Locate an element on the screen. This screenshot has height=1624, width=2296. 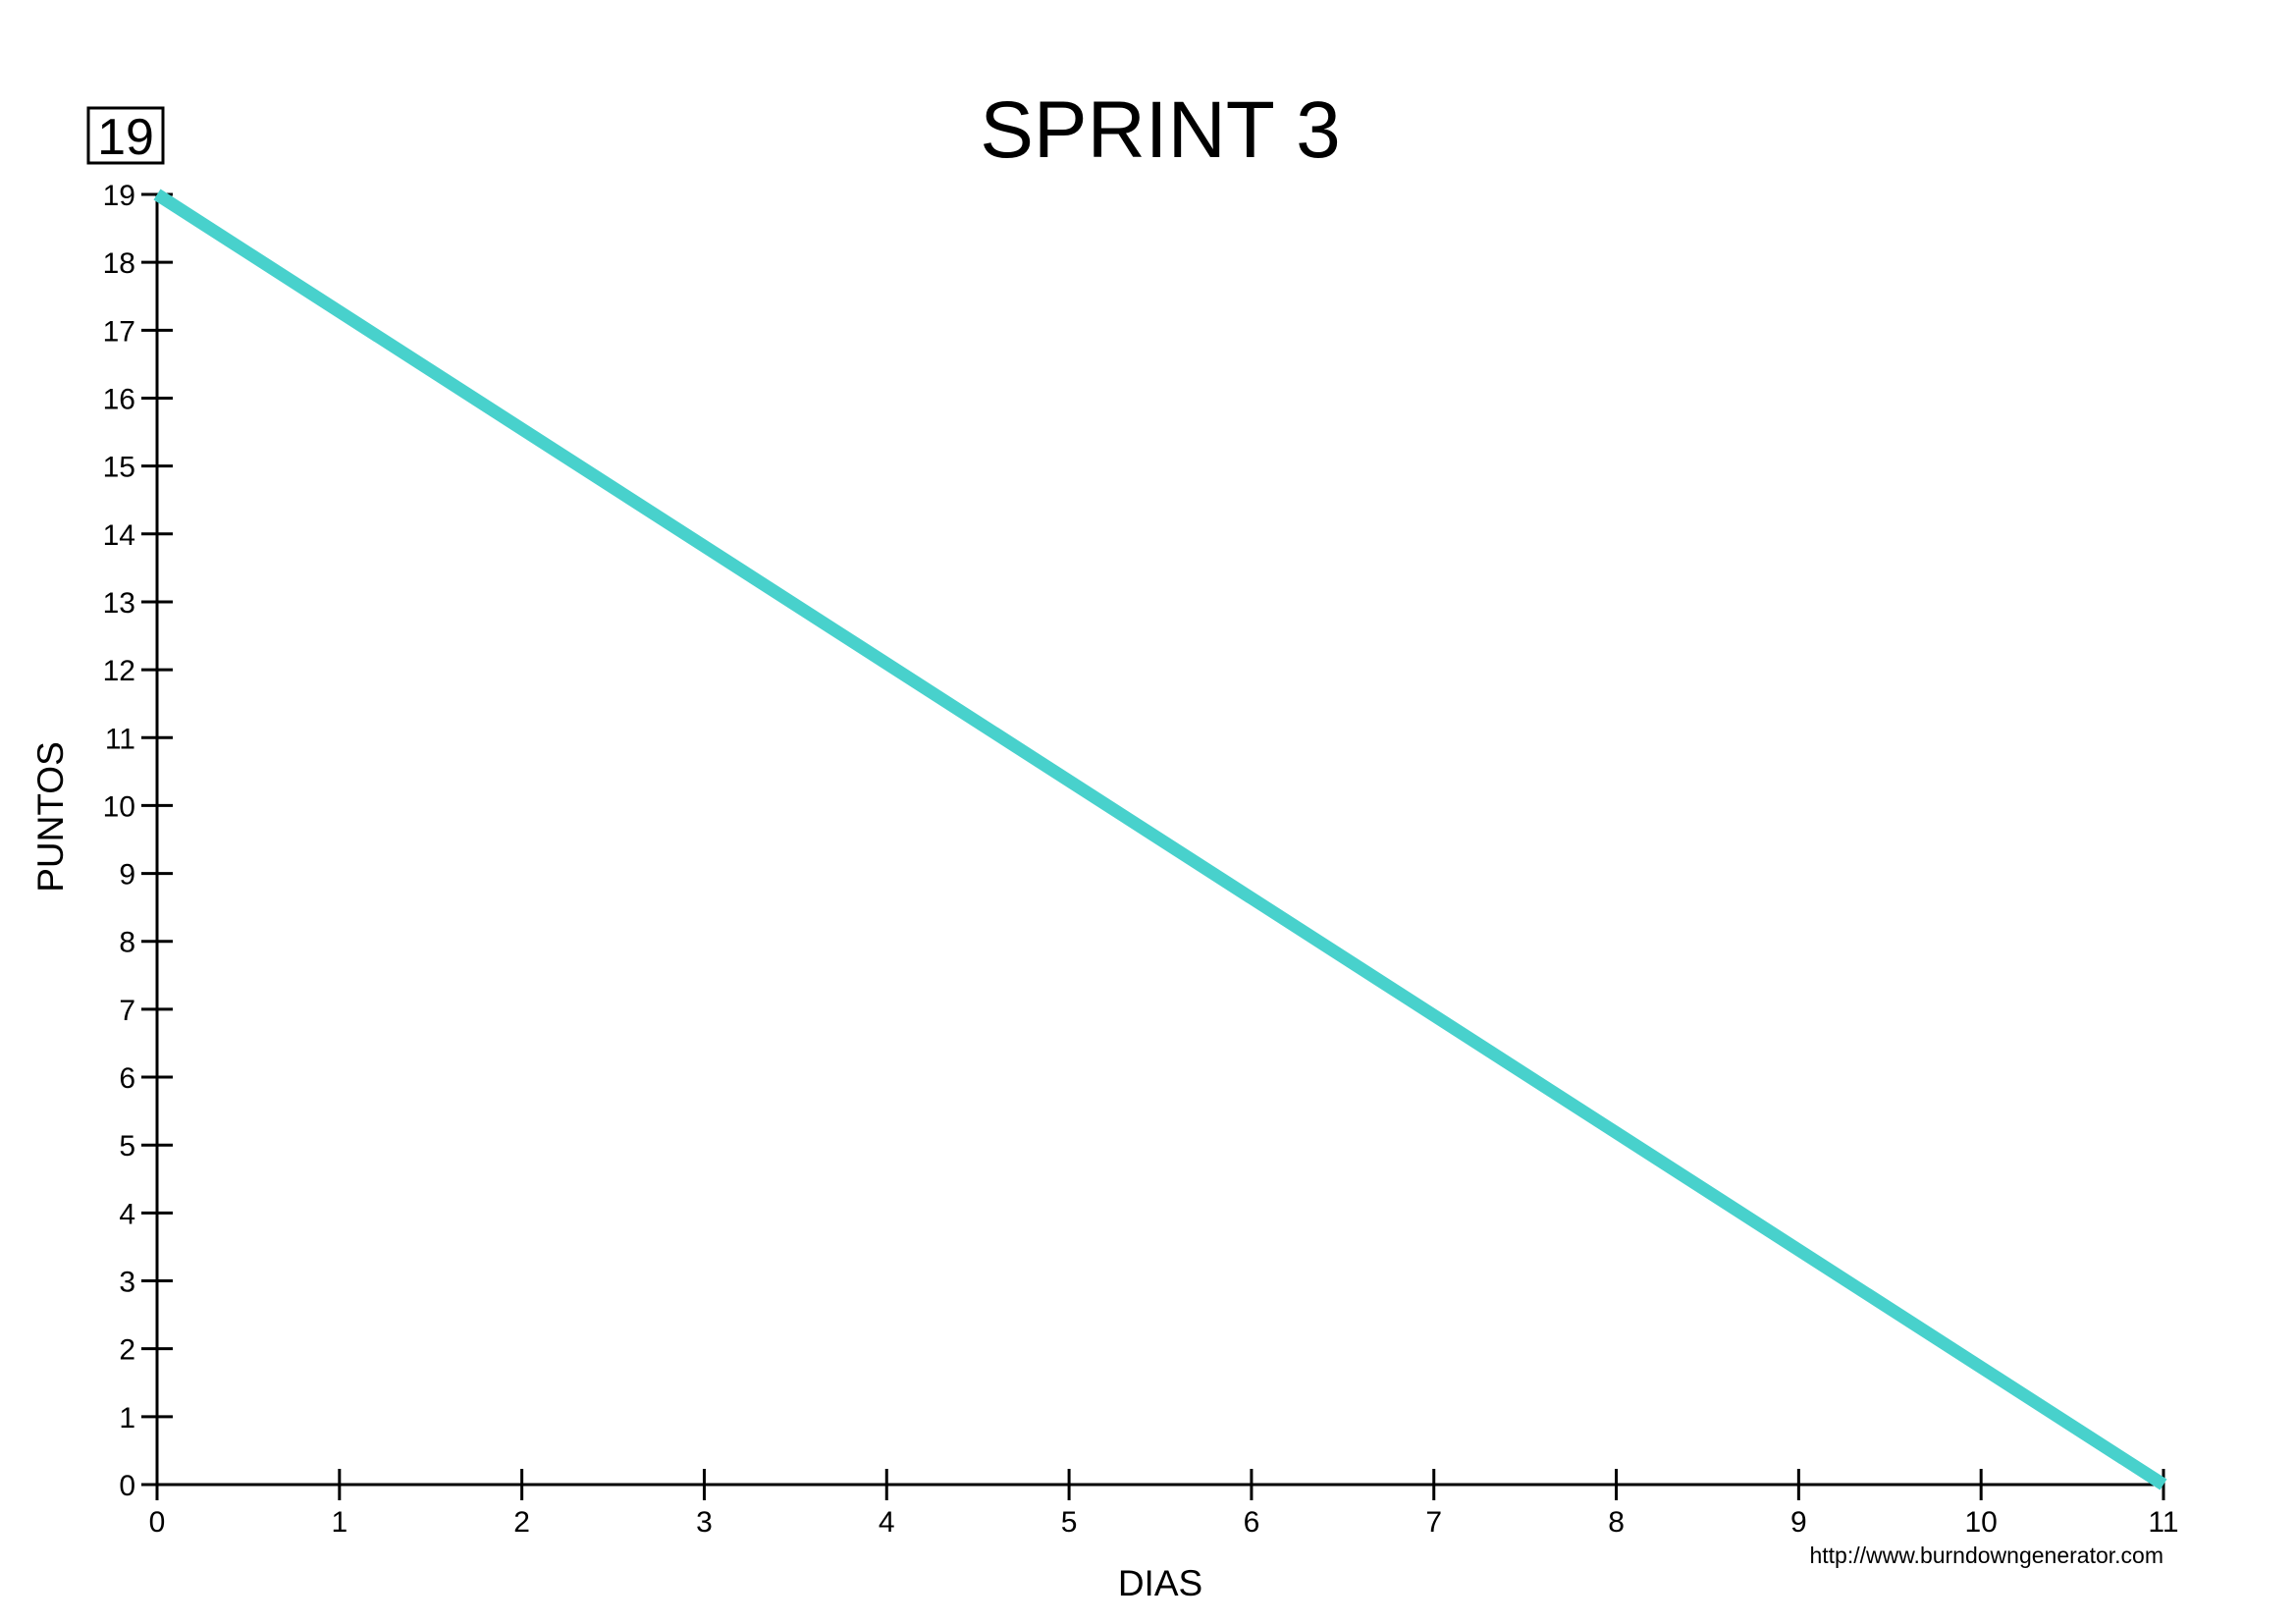
x-tick-label: 1 is located at coordinates (339, 1522).